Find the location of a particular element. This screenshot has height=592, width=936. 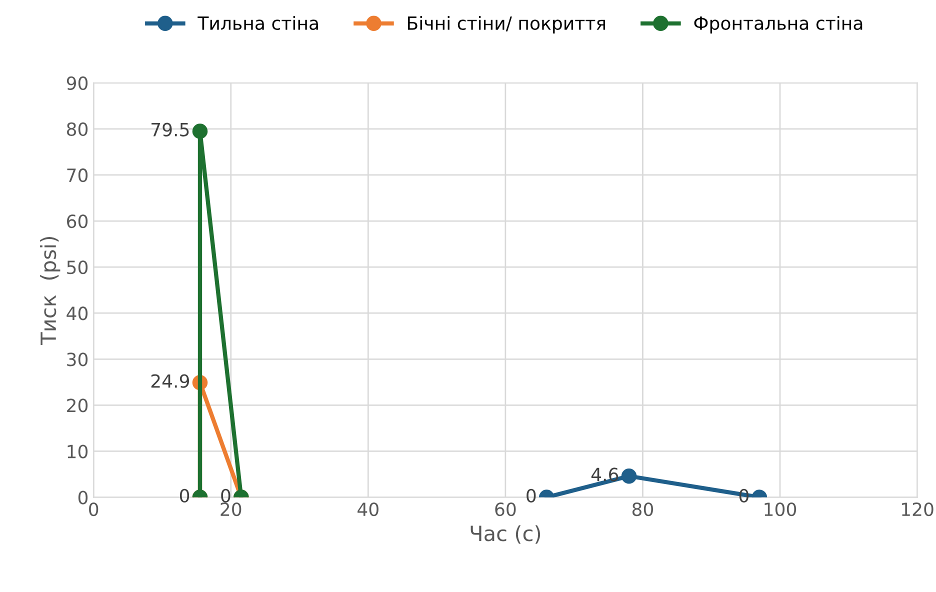

x-tick-label: 60 is located at coordinates (505, 509).